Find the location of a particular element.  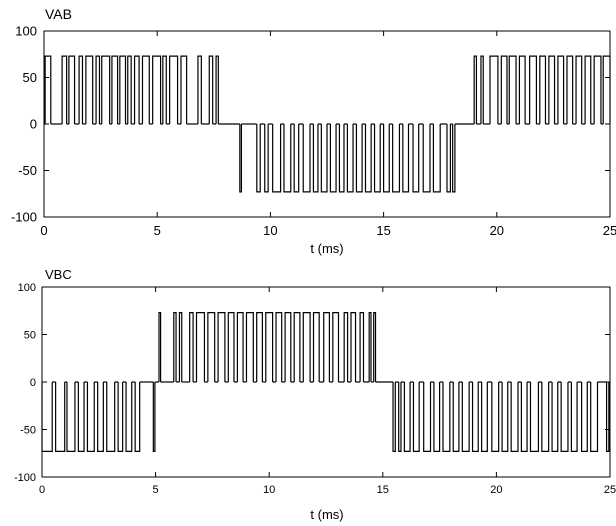

x-tick-label: 20 is located at coordinates (497, 230).